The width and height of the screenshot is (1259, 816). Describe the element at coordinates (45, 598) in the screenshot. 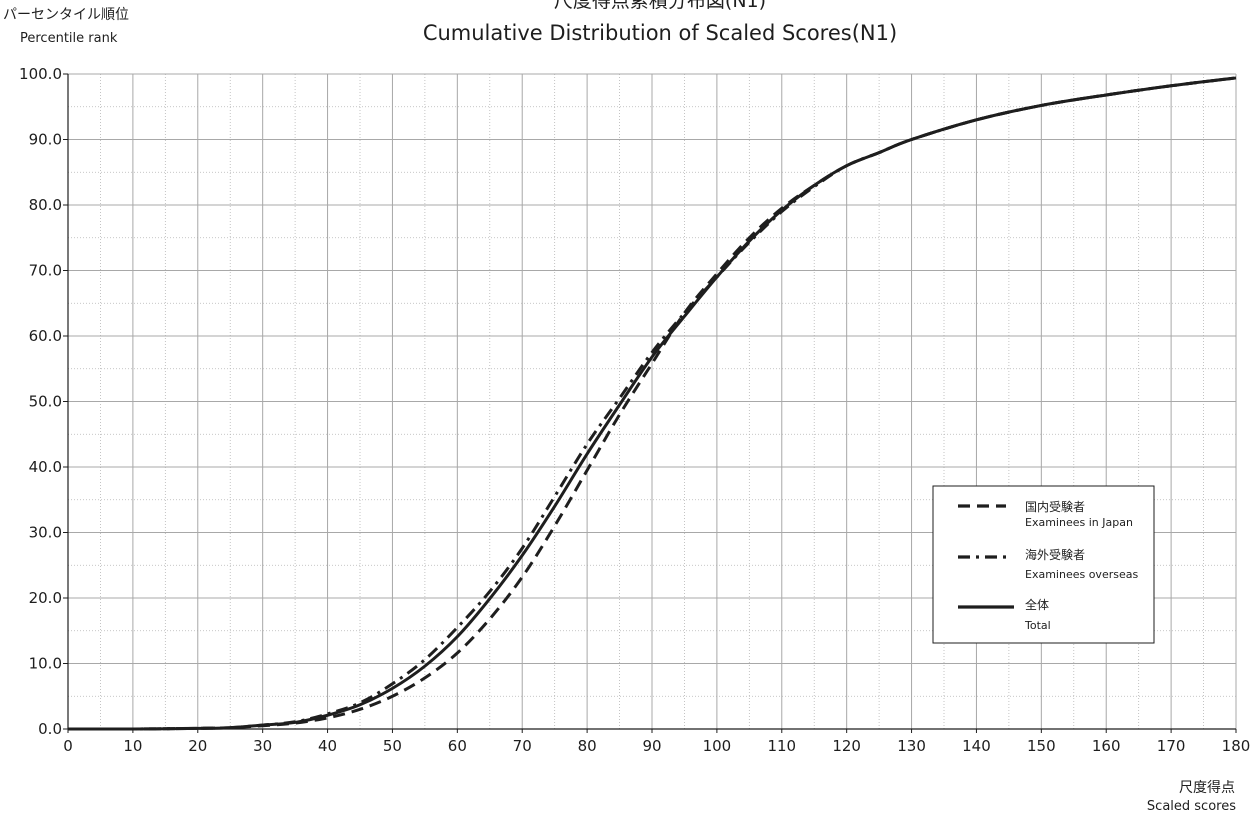

I see `y-tick-label: 20.0` at that location.